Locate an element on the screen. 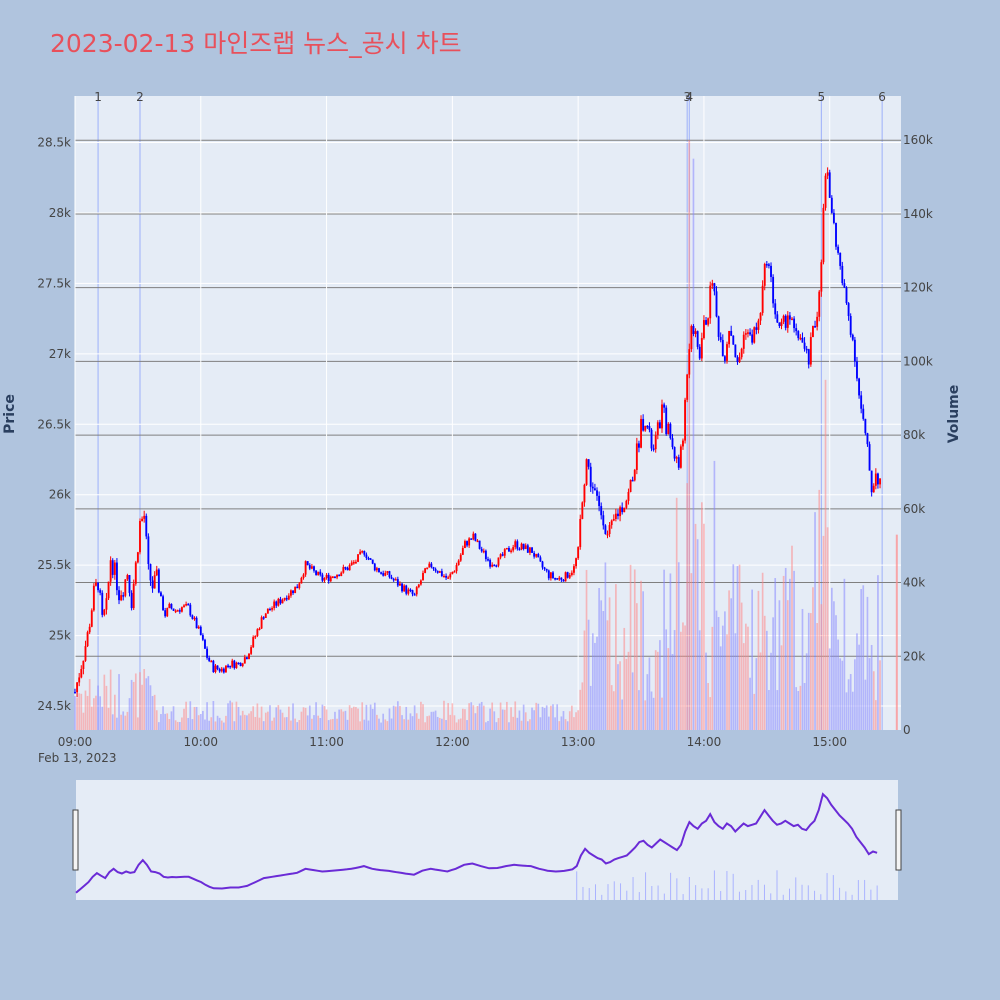 The width and height of the screenshot is (1000, 1000). range-slider is located at coordinates (487, 840).